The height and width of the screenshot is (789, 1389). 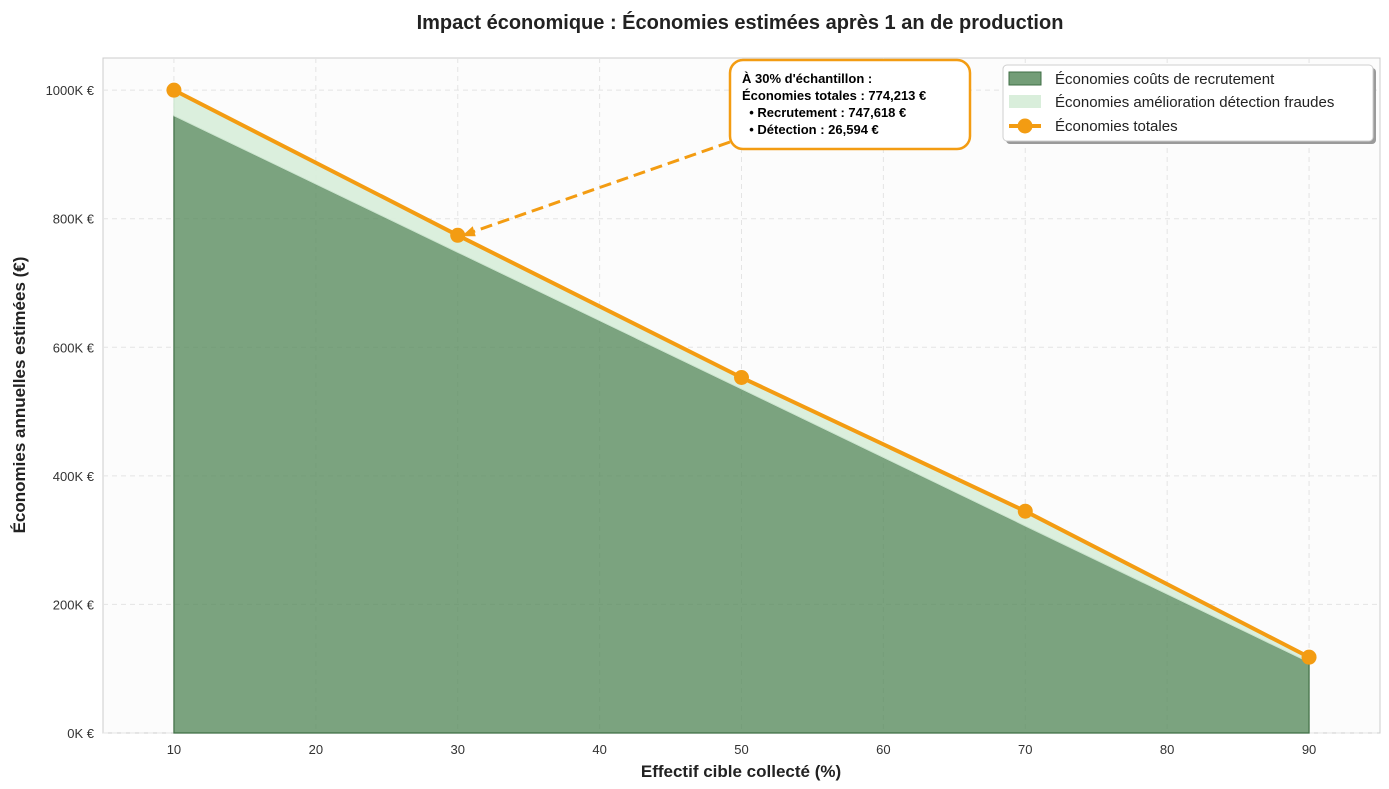 I want to click on x-tick-label: 10, so click(x=174, y=749).